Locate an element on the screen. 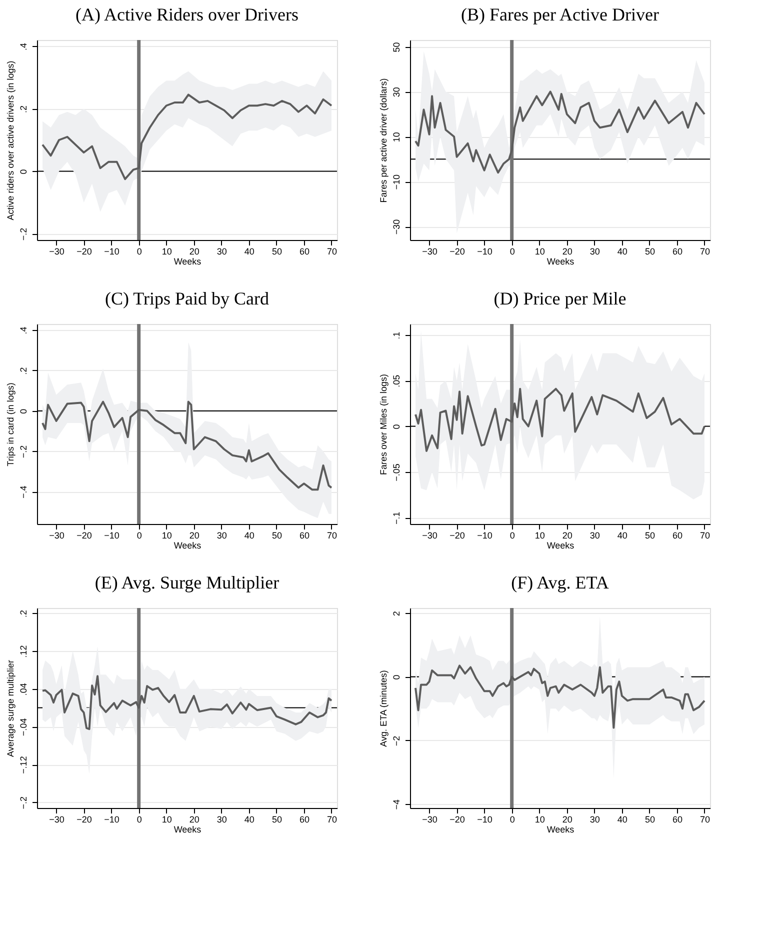  y-tick-label: −.04 is located at coordinates (23, 727).